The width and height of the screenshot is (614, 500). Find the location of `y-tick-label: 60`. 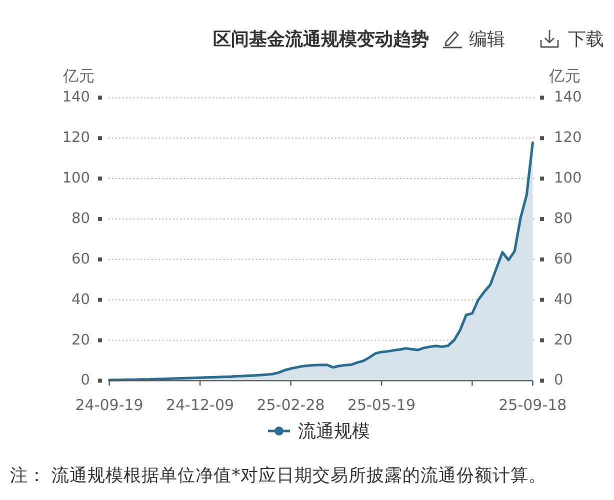

y-tick-label: 60 is located at coordinates (81, 259).